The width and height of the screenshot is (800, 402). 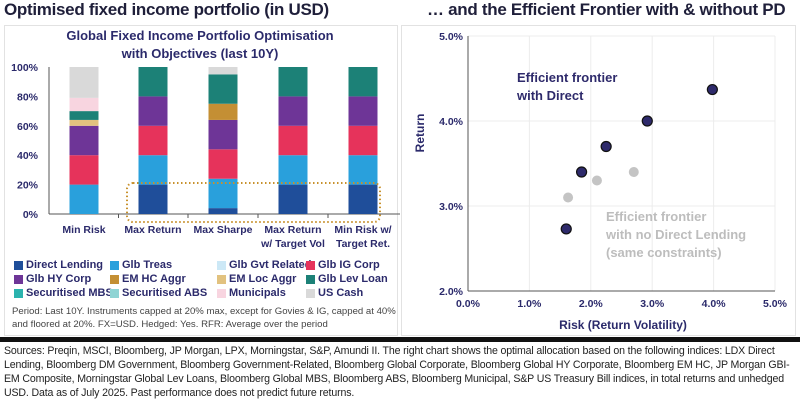 I want to click on x-axis-label: Risk (Return Volatility), so click(x=623, y=325).